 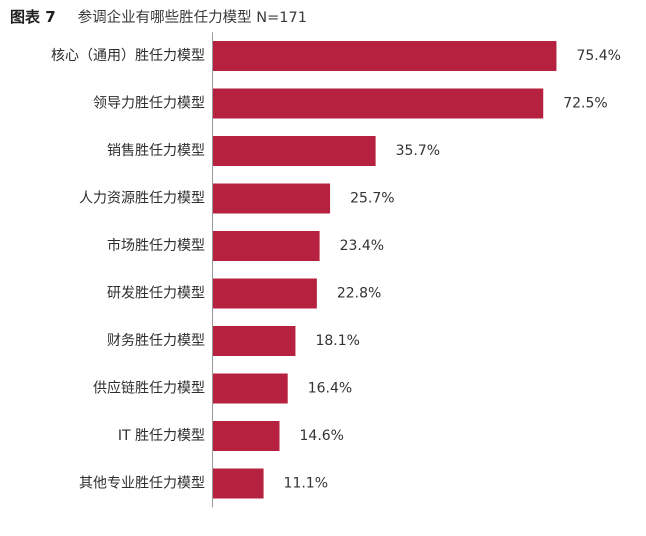 I want to click on category-label: 人力资源胜任力模型, so click(x=142, y=199).